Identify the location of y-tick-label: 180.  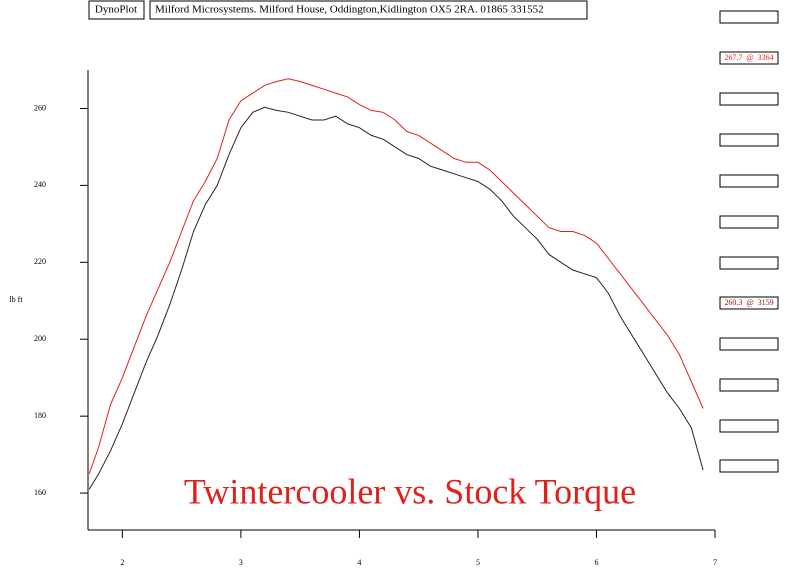
(40, 415).